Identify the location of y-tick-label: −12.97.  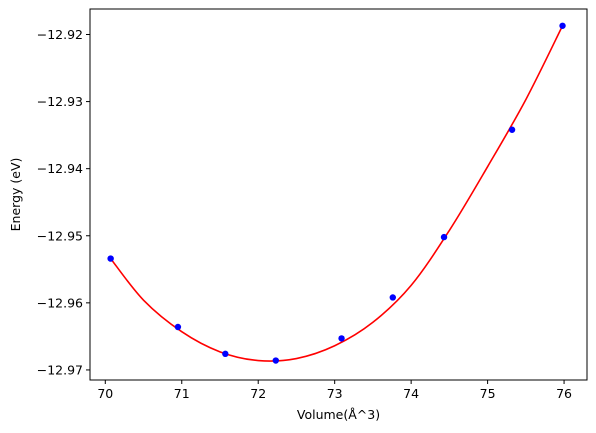
(60, 369).